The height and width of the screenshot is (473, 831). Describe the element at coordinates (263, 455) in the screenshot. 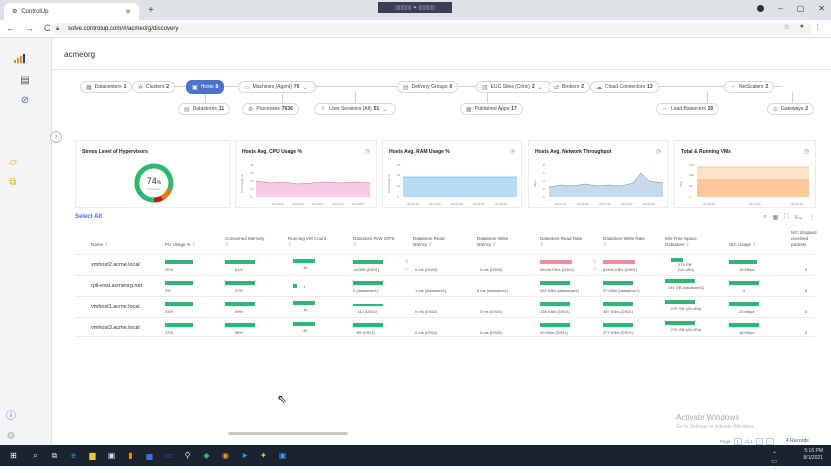

I see `star-taskbar-icon: ✦` at that location.